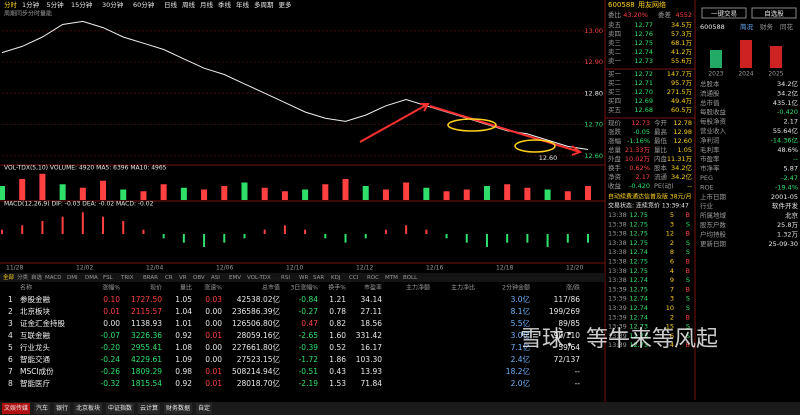 Image resolution: width=800 pixels, height=415 pixels. I want to click on label: 卖三, so click(615, 43).